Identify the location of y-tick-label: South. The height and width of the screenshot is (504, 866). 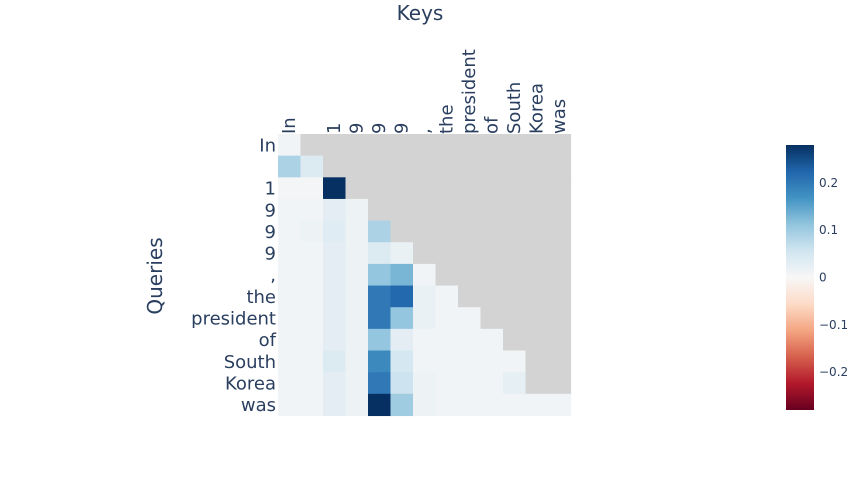
(250, 362).